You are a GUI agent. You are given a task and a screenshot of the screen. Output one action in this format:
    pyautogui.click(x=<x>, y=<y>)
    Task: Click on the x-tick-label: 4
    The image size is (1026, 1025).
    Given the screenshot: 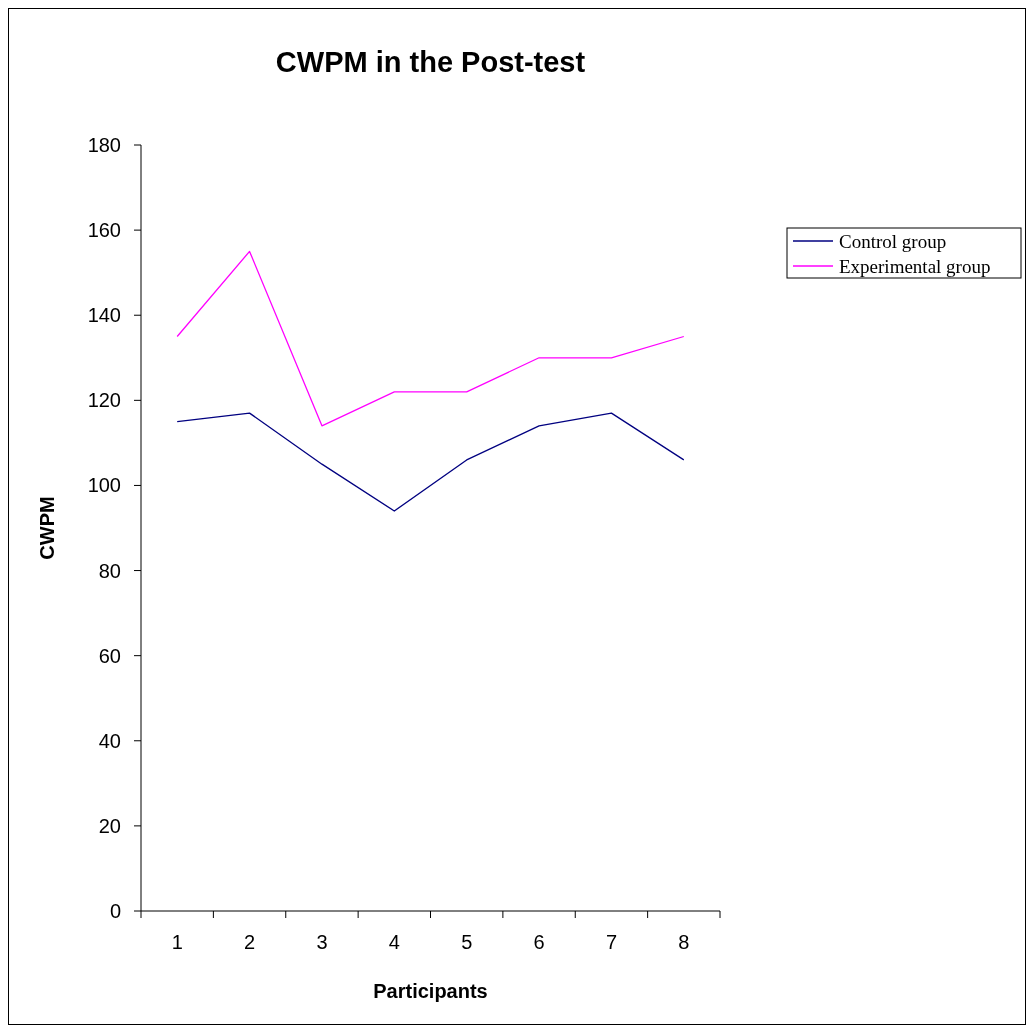 What is the action you would take?
    pyautogui.click(x=394, y=942)
    